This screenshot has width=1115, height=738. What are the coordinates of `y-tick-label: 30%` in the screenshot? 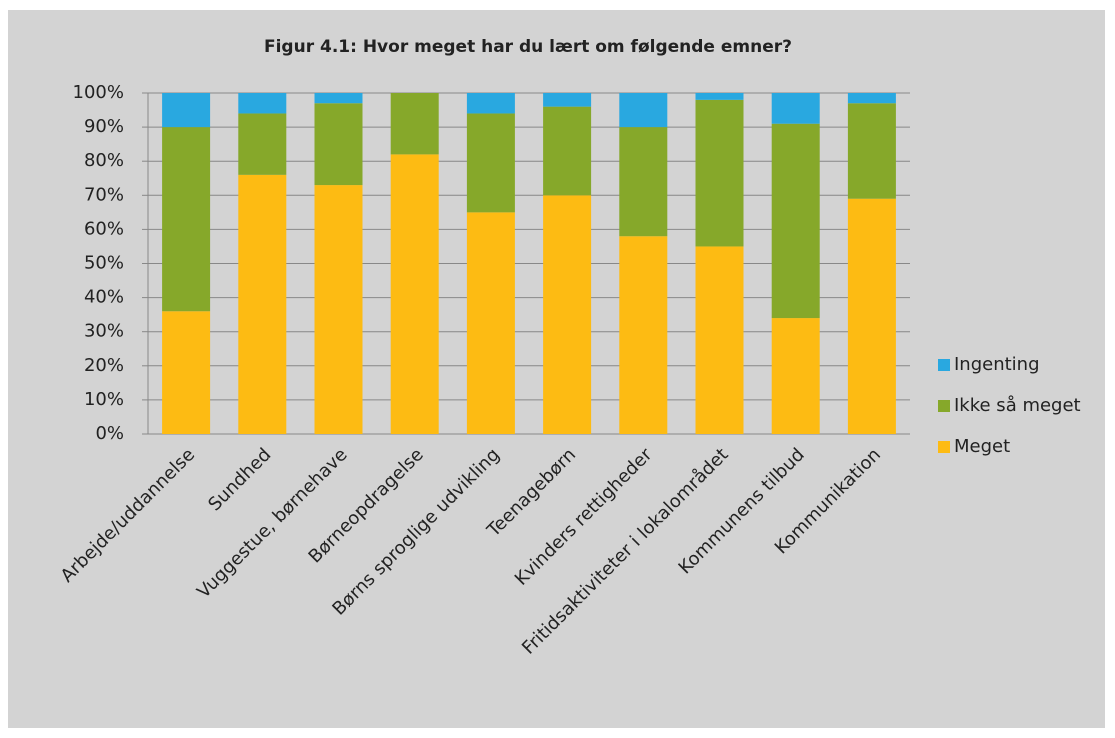 It's located at (104, 331).